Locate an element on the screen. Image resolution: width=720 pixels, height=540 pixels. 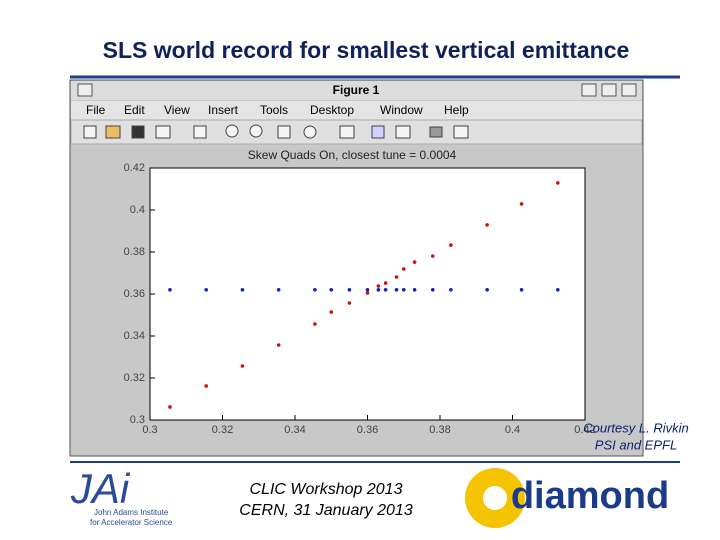
print-icon is located at coordinates (163, 132).